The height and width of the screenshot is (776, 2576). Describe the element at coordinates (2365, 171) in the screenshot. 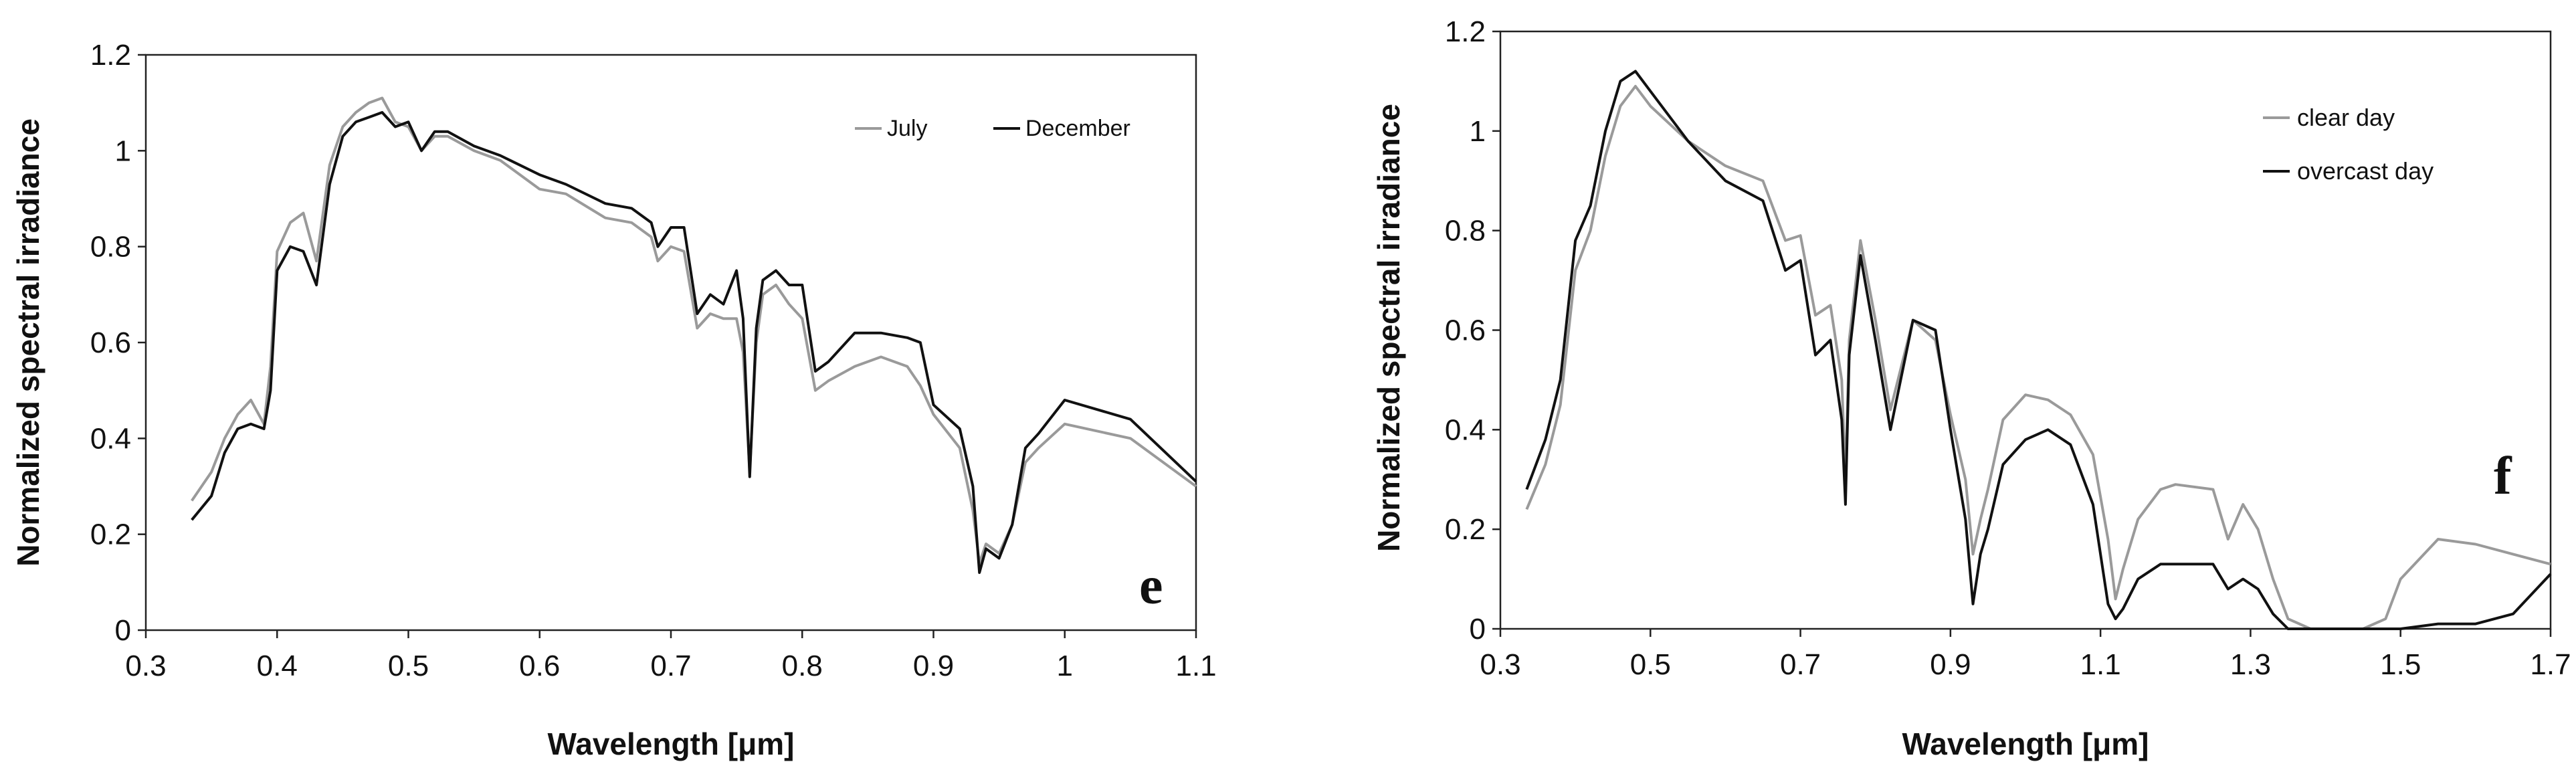

I see `legend-label-overcast-day: overcast day` at that location.